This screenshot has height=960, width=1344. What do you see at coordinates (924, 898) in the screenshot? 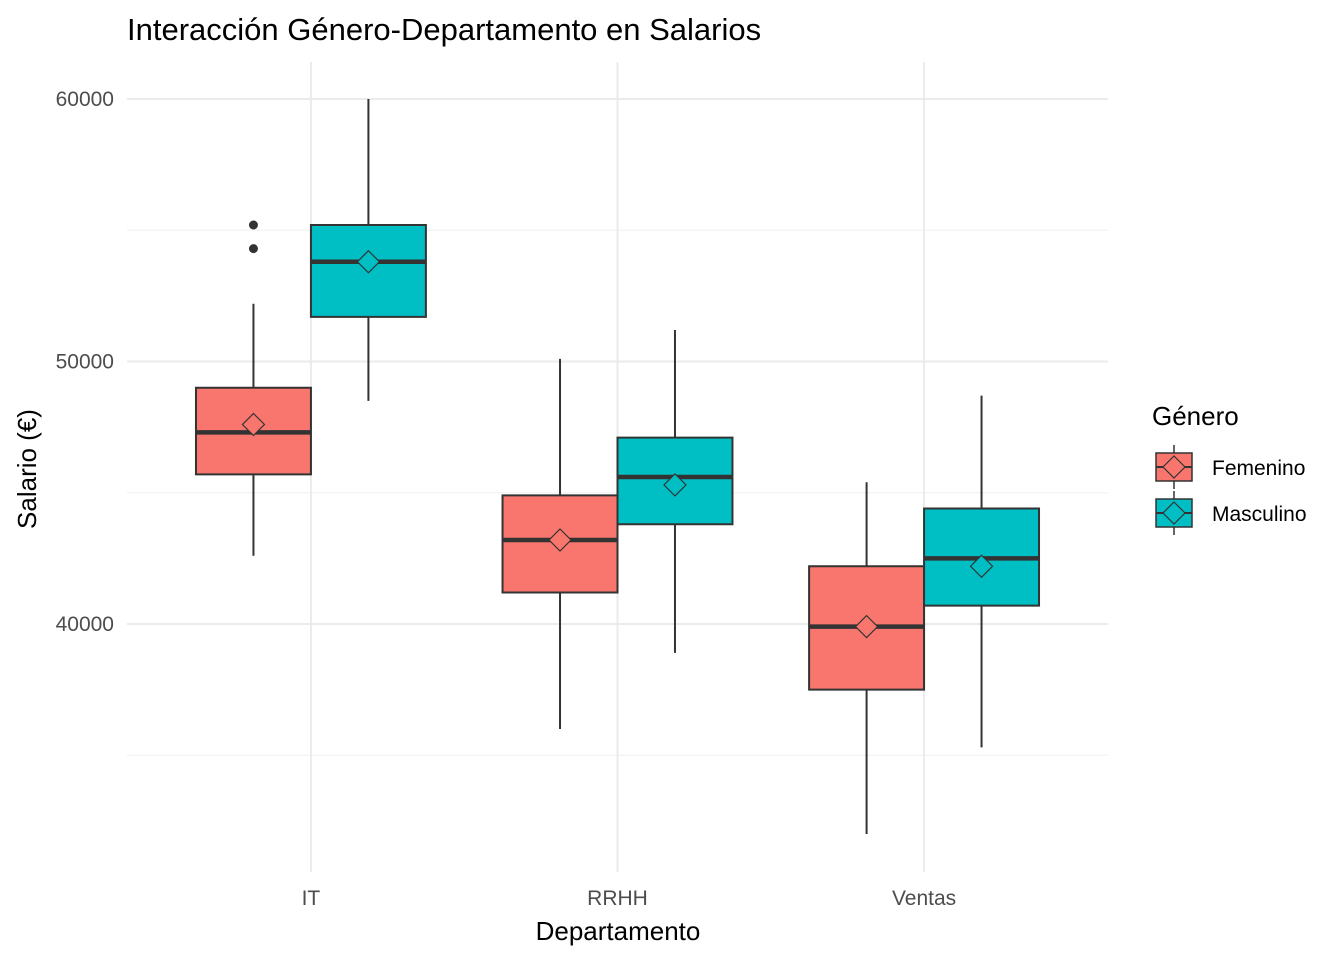
I see `x-tick-label: Ventas` at bounding box center [924, 898].